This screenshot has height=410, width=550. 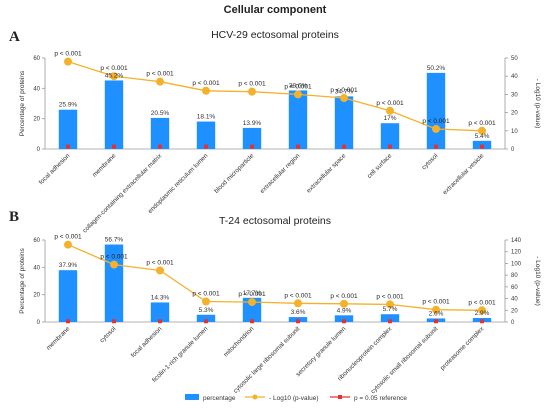 I want to click on panel-a-letter: A, so click(x=14, y=37).